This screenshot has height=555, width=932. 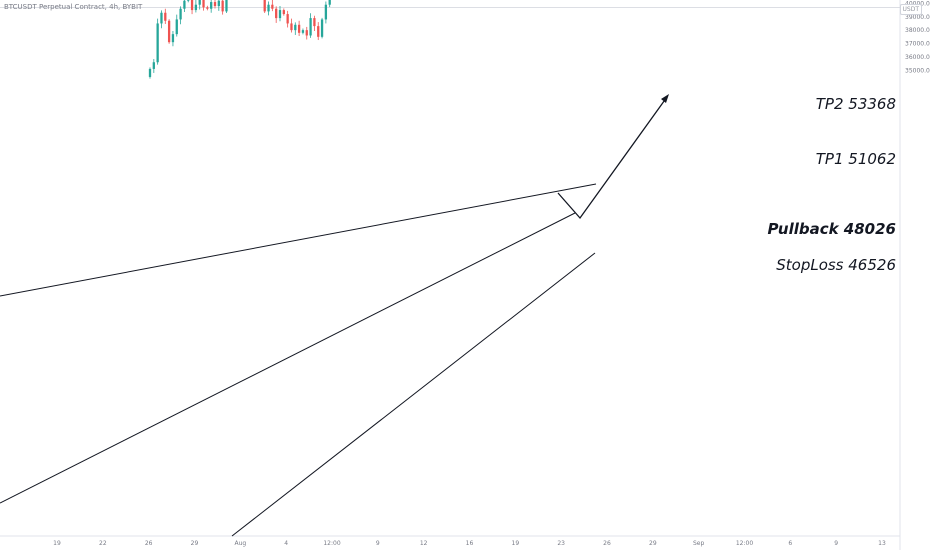 What do you see at coordinates (103, 543) in the screenshot?
I see `time-tick-label: 22` at bounding box center [103, 543].